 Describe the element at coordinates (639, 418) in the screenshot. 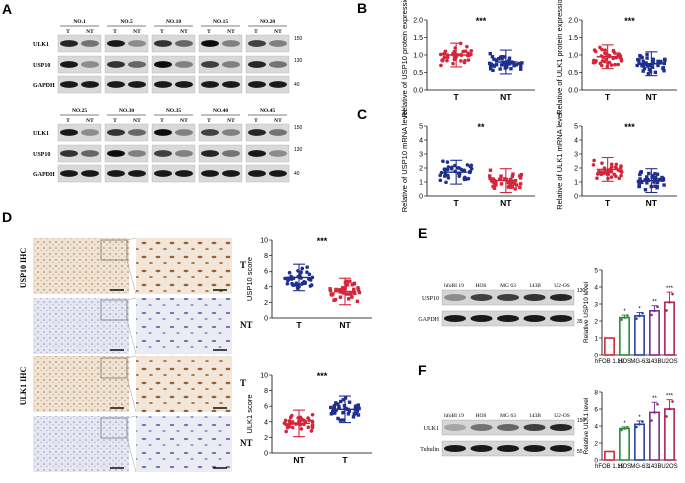

I see `significance-label: *` at that location.